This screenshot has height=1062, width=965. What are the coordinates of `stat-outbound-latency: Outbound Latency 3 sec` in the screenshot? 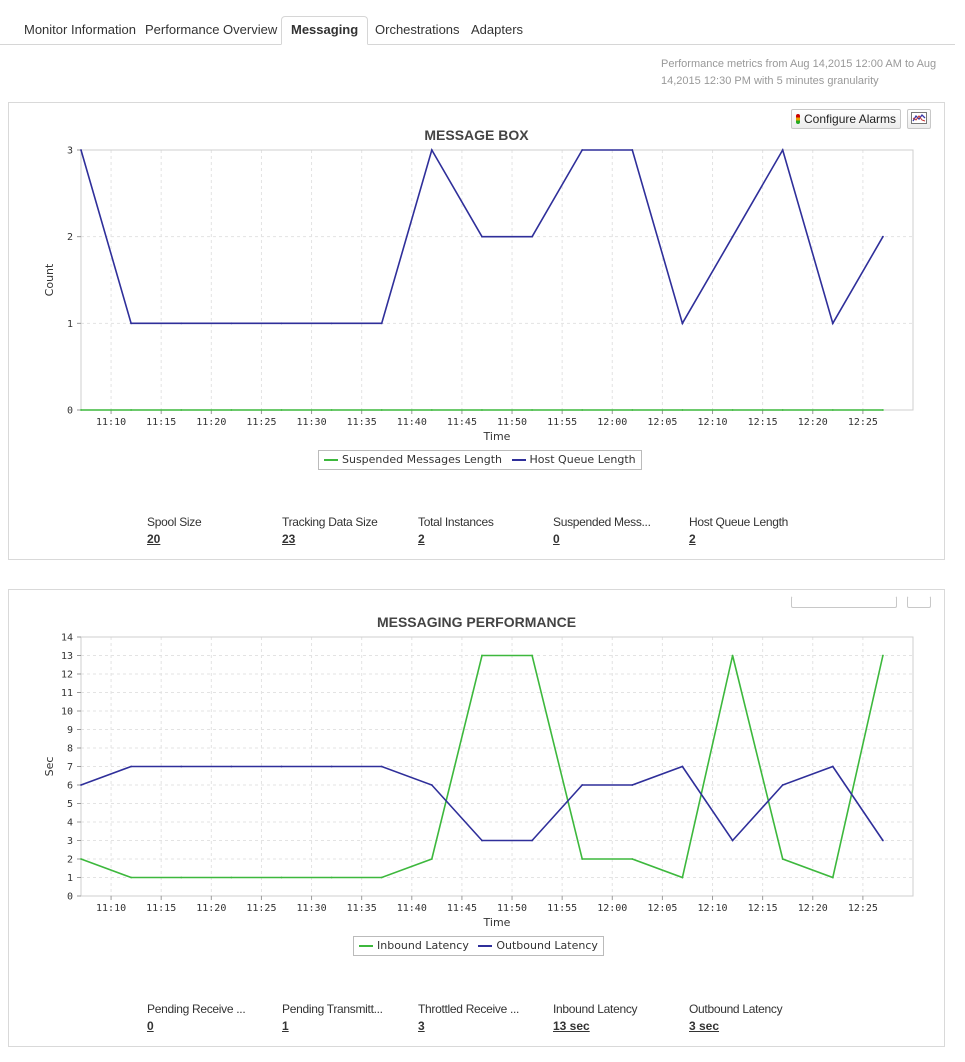 It's located at (736, 1017).